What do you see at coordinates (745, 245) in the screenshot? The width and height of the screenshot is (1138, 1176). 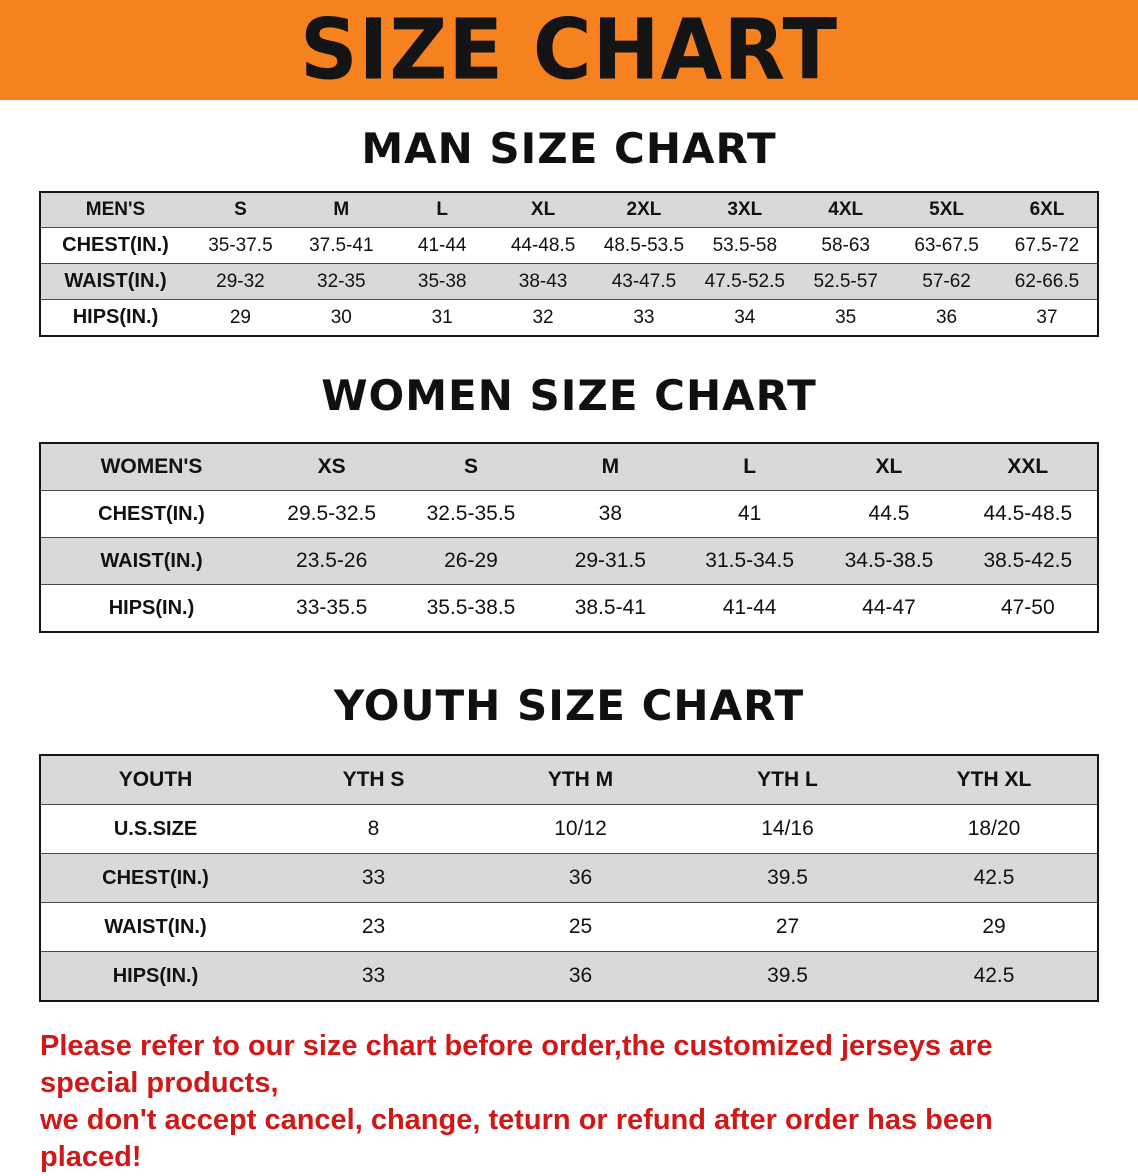 I see `measurement-value: 53.5-58` at bounding box center [745, 245].